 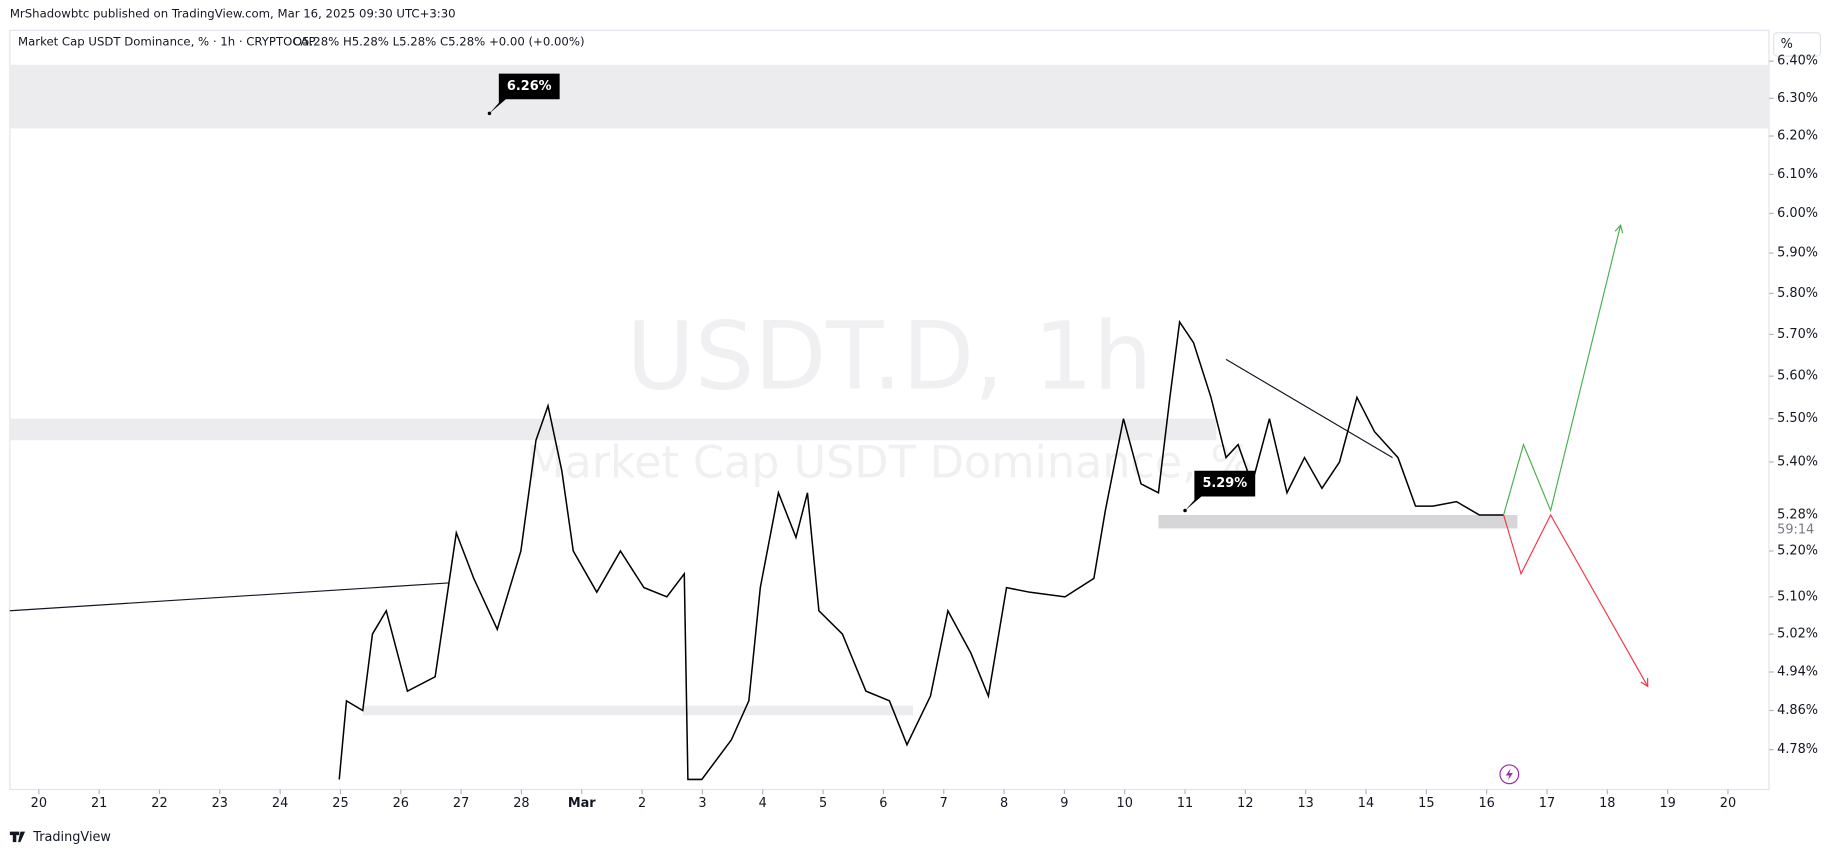 What do you see at coordinates (1064, 803) in the screenshot?
I see `x-tick-label: 9` at bounding box center [1064, 803].